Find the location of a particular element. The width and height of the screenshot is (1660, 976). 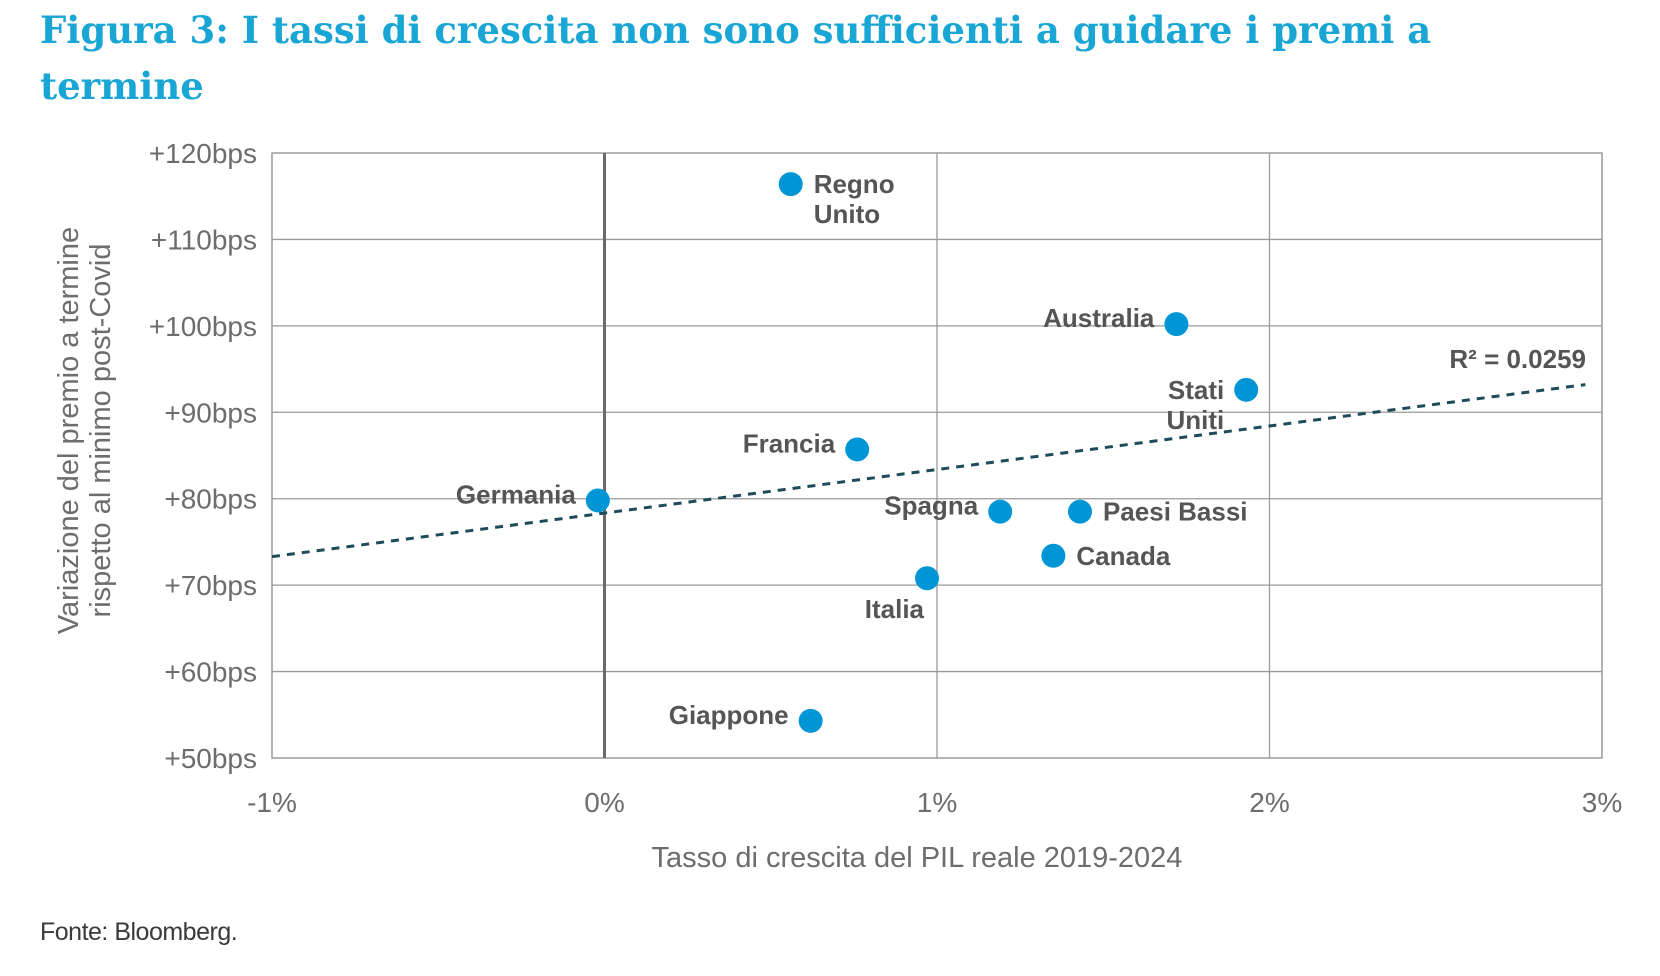

point-label-line: Australia is located at coordinates (1099, 318).